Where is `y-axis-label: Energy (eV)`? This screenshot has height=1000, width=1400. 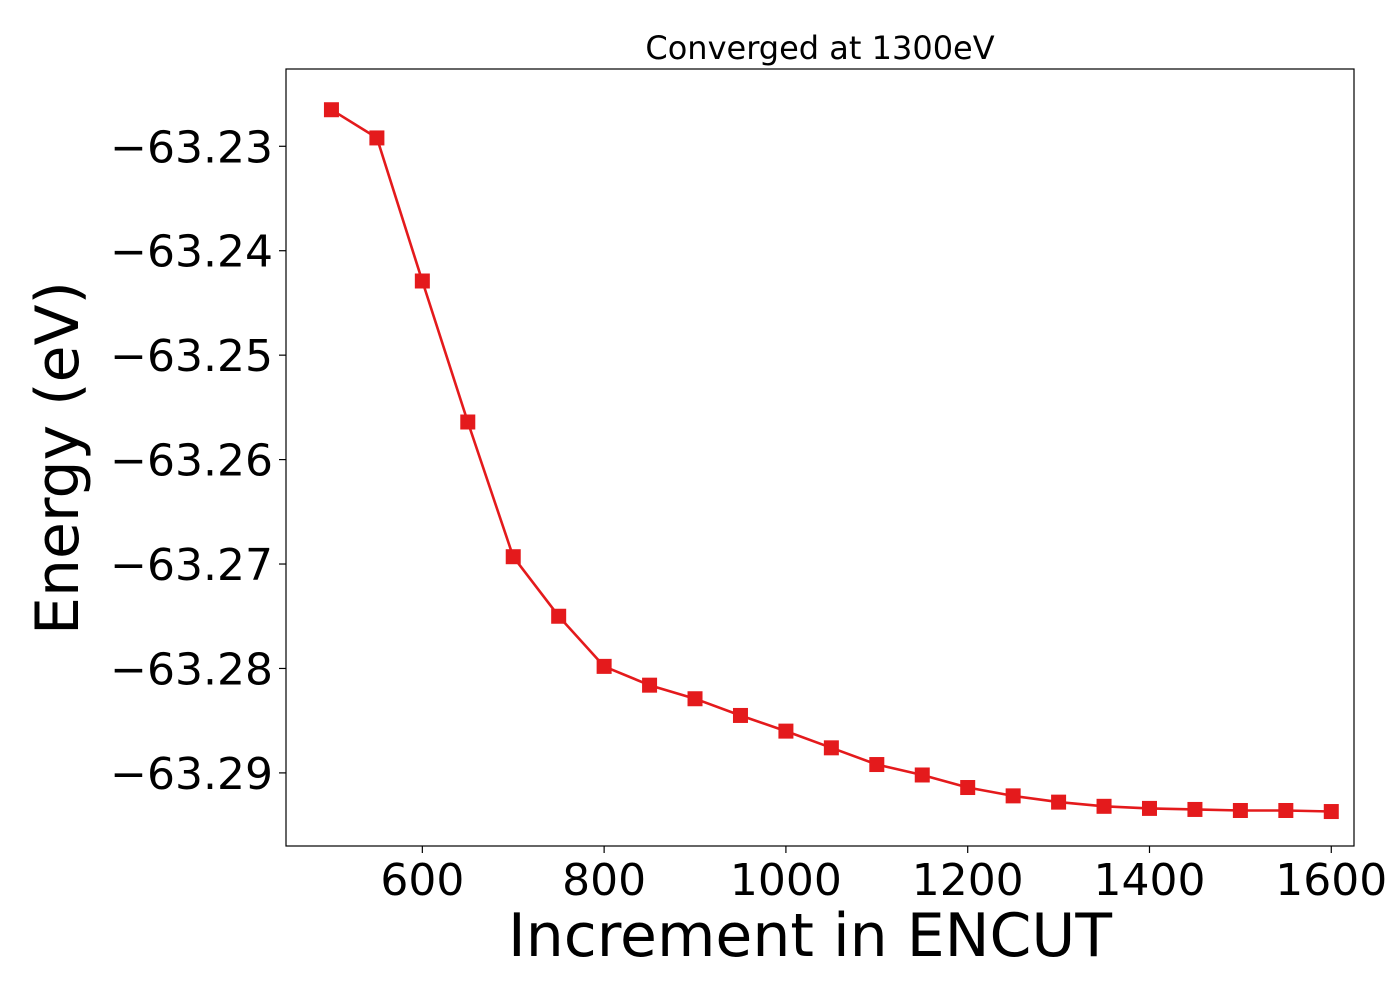
y-axis-label: Energy (eV) is located at coordinates (58, 458).